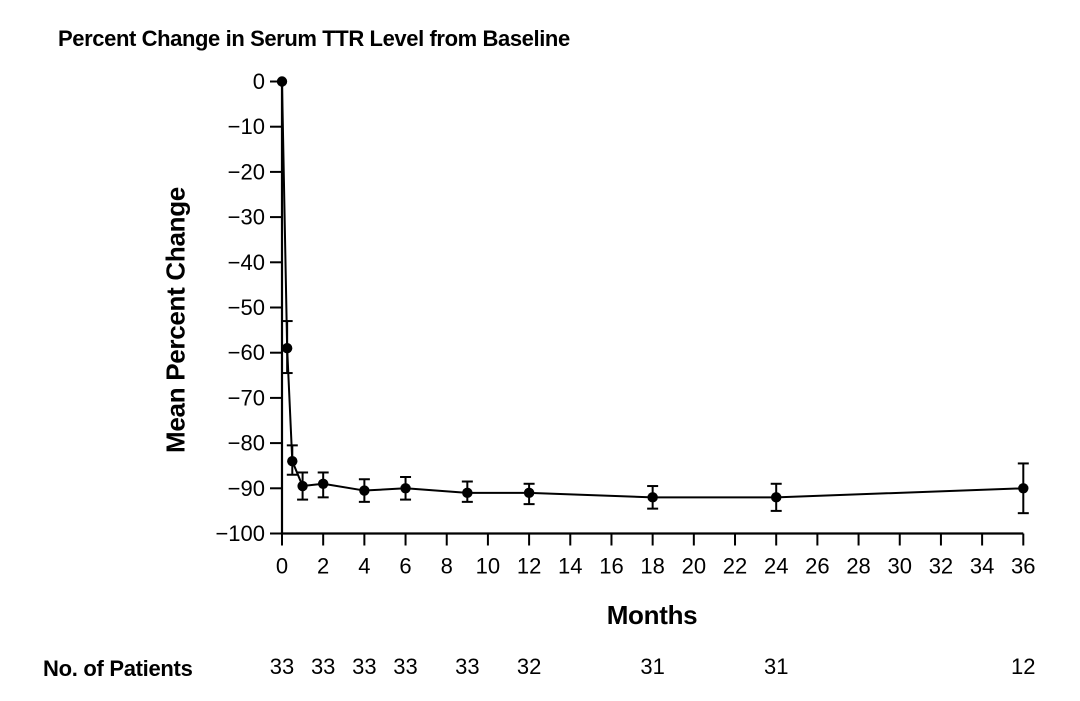 Image resolution: width=1080 pixels, height=701 pixels. Describe the element at coordinates (529, 566) in the screenshot. I see `x-tick-label: 12` at that location.